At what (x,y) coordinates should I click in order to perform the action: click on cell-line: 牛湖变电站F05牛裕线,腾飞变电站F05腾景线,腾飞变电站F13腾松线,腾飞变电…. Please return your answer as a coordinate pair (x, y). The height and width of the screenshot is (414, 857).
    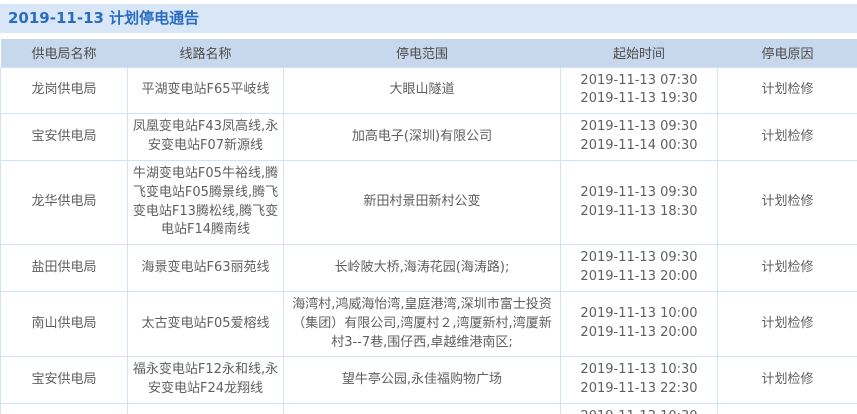
    Looking at the image, I should click on (205, 202).